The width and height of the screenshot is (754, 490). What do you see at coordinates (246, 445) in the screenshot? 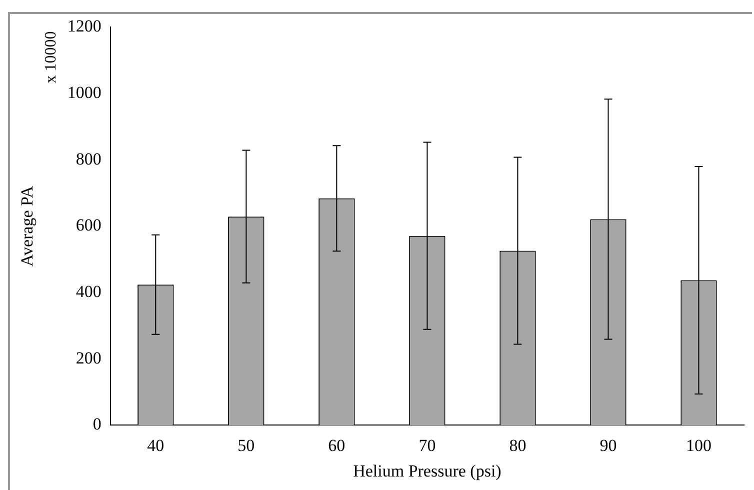
I see `x-tick-label: 50` at bounding box center [246, 445].